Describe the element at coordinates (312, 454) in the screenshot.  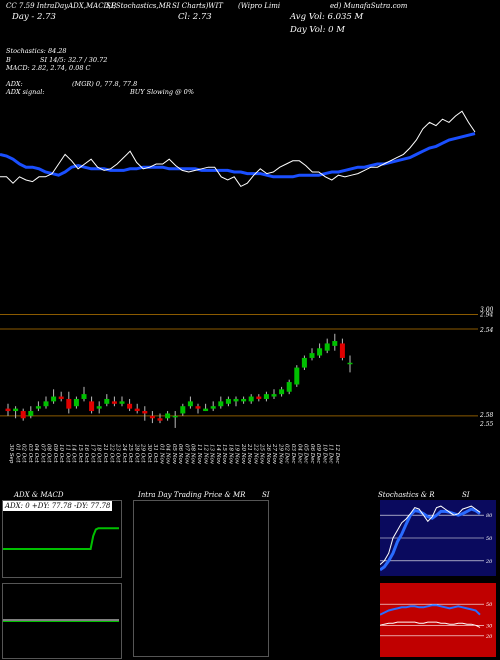
I see `date-tick-label: 06 Dec` at that location.